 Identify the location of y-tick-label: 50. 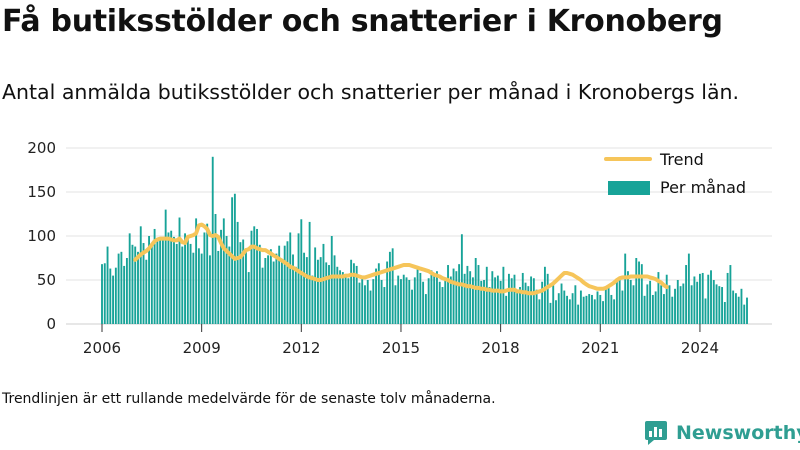
(46, 280).